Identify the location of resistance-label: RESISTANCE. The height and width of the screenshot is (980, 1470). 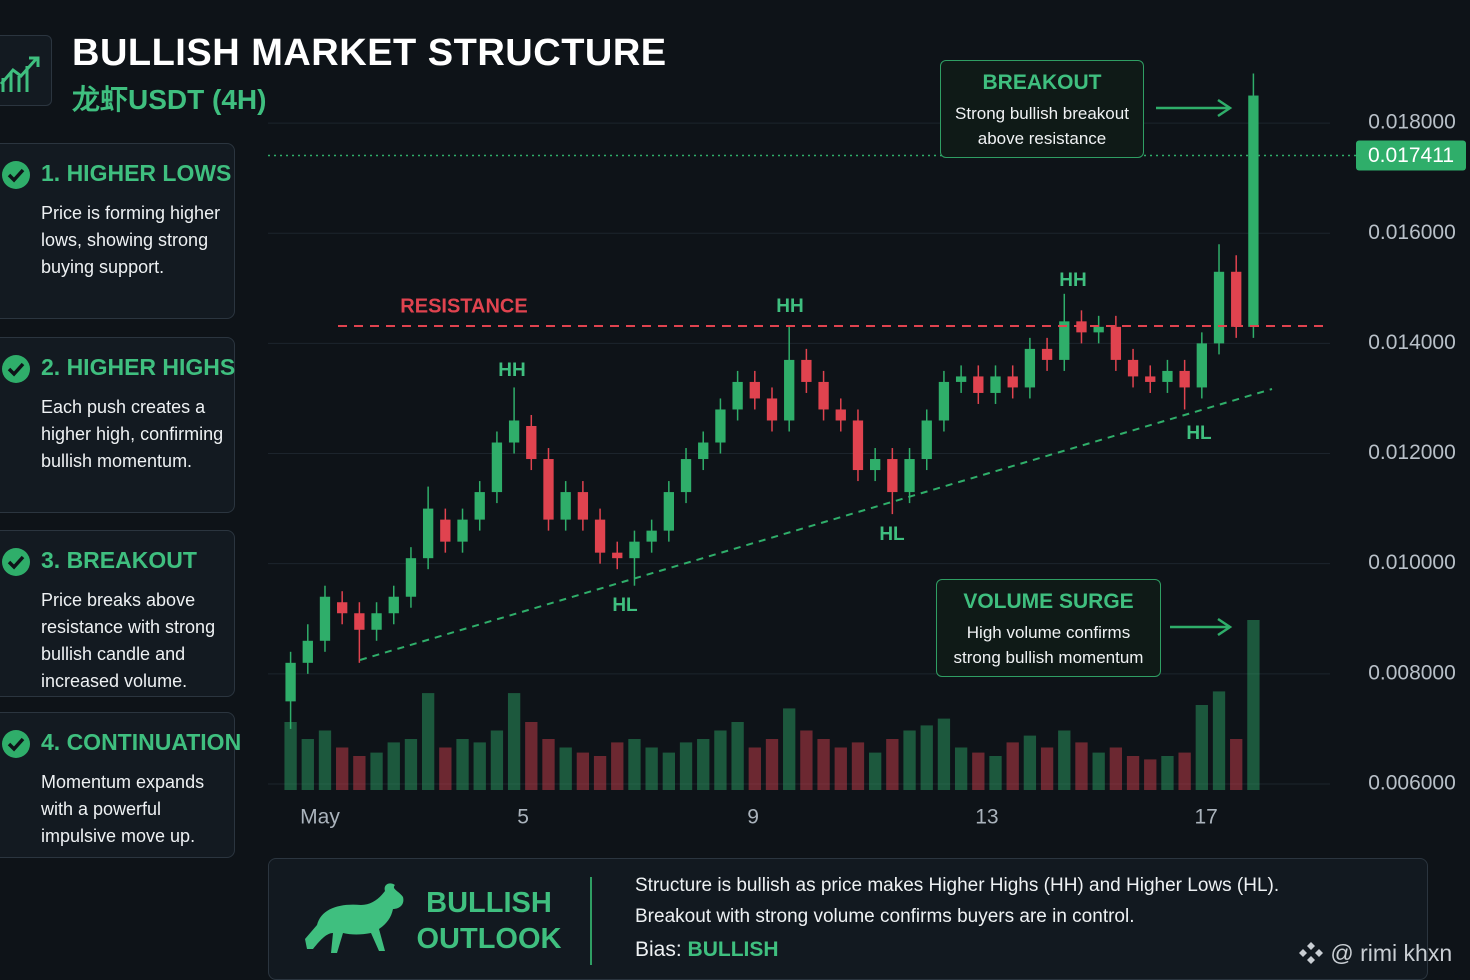
(463, 306).